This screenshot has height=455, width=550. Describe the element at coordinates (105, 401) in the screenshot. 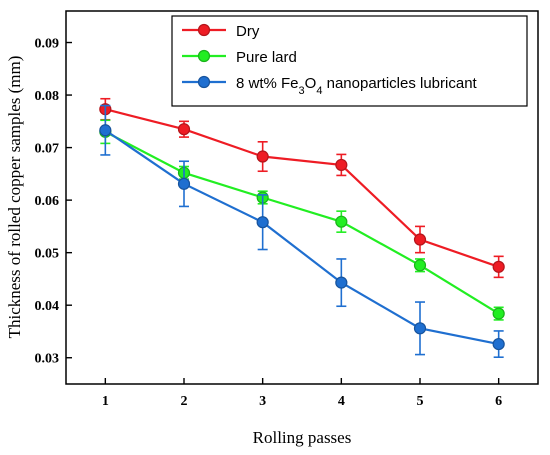

I see `x-tick-label: 1` at that location.